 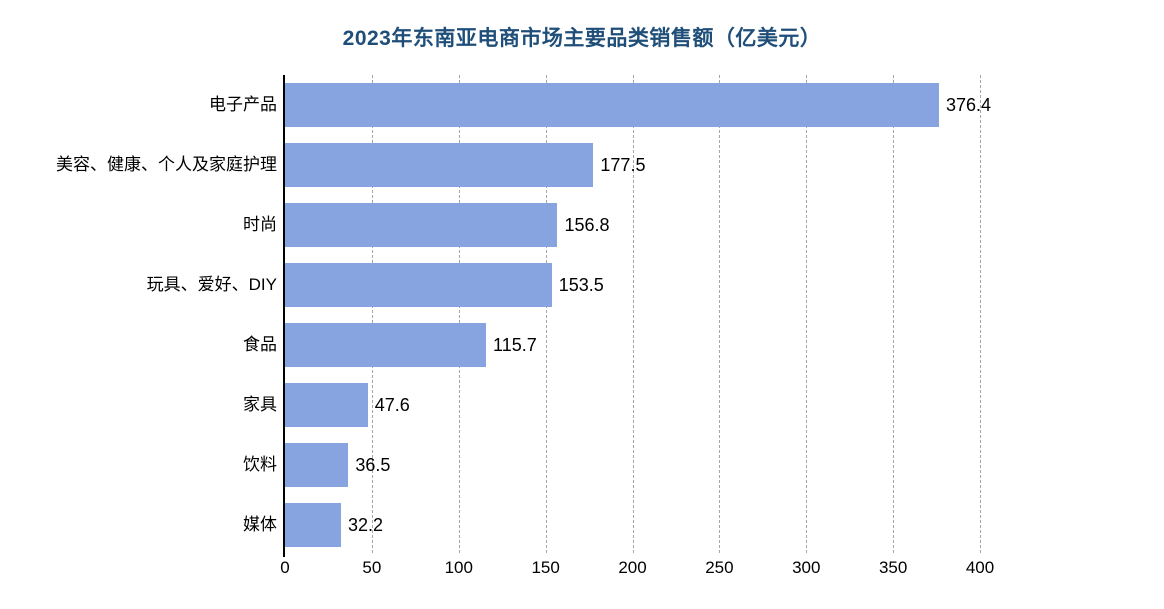 What do you see at coordinates (243, 104) in the screenshot?
I see `category-label: 电子产品` at bounding box center [243, 104].